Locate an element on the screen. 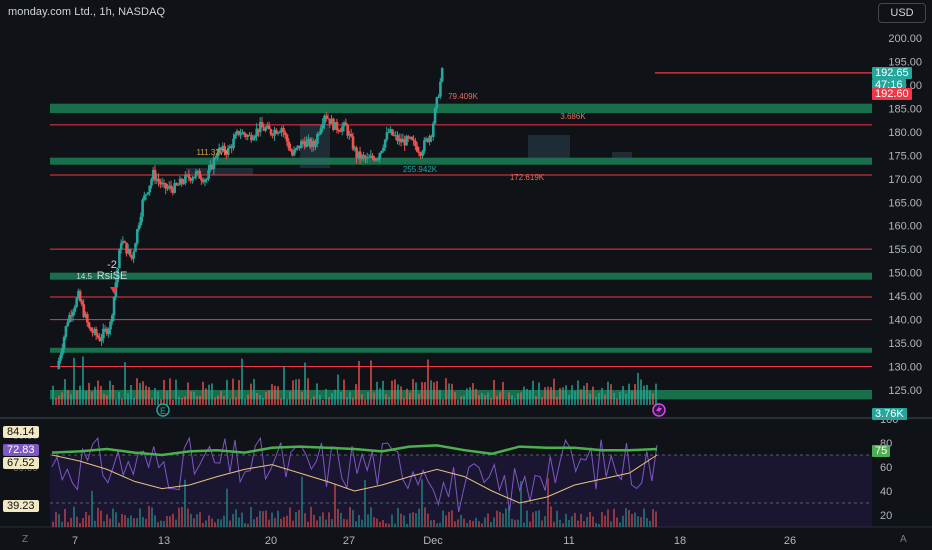 This screenshot has height=550, width=932. volume-annotation-1: 111.327K is located at coordinates (213, 152).